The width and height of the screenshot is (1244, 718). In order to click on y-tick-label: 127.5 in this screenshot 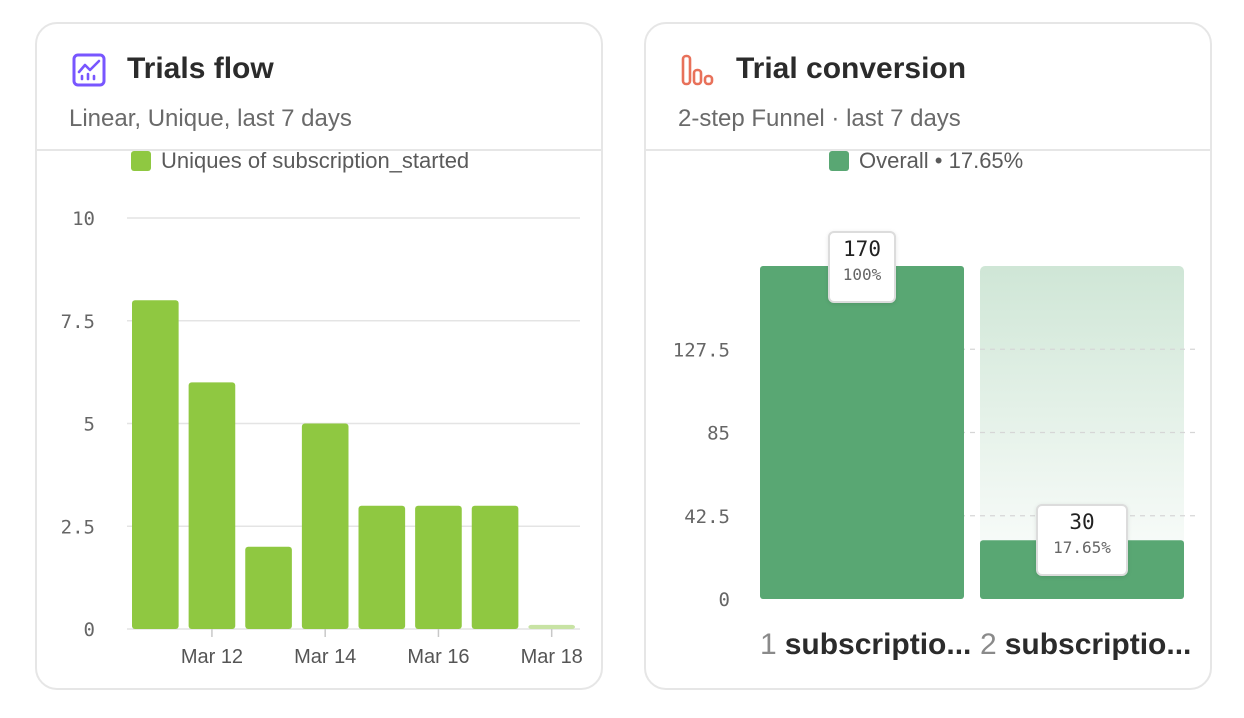, I will do `click(701, 350)`.